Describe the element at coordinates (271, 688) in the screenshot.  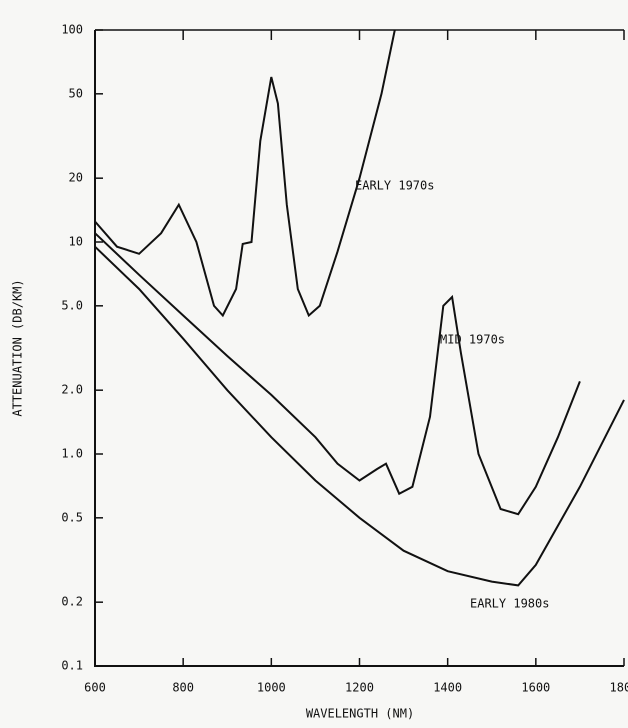
I see `x-tick-label: 1000` at that location.